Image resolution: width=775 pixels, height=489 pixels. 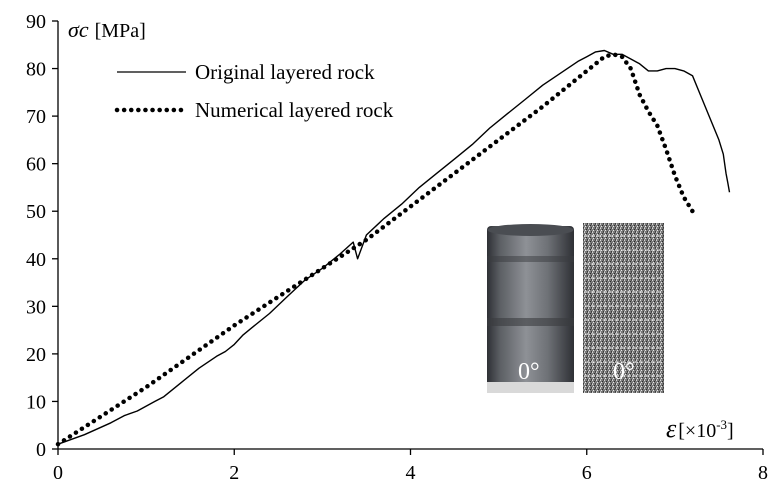 I want to click on x-ticks: 0 2 4 6 8, so click(x=410, y=466).